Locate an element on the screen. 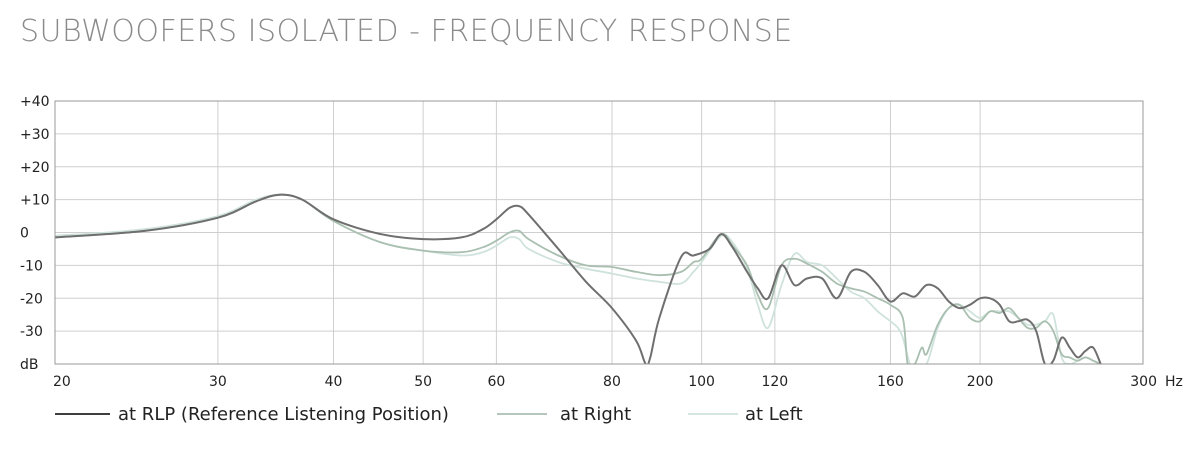 Image resolution: width=1200 pixels, height=454 pixels. y-tick-label: -20 is located at coordinates (31, 299).